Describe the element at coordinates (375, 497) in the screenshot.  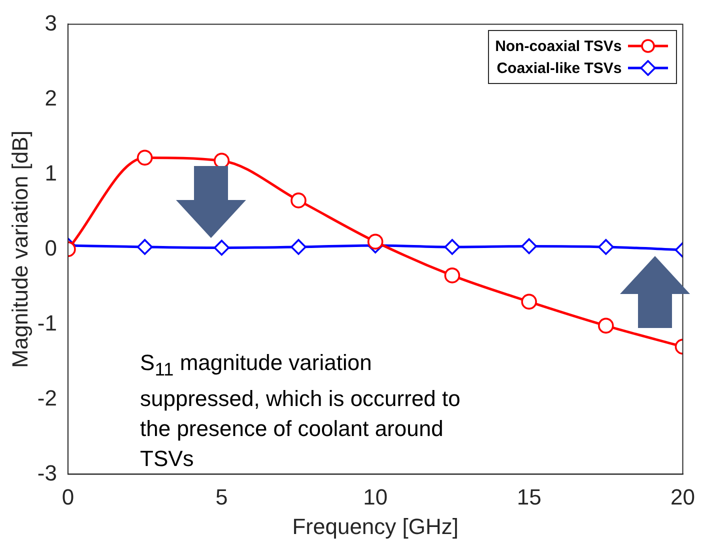
I see `x-tick-label: 10` at that location.